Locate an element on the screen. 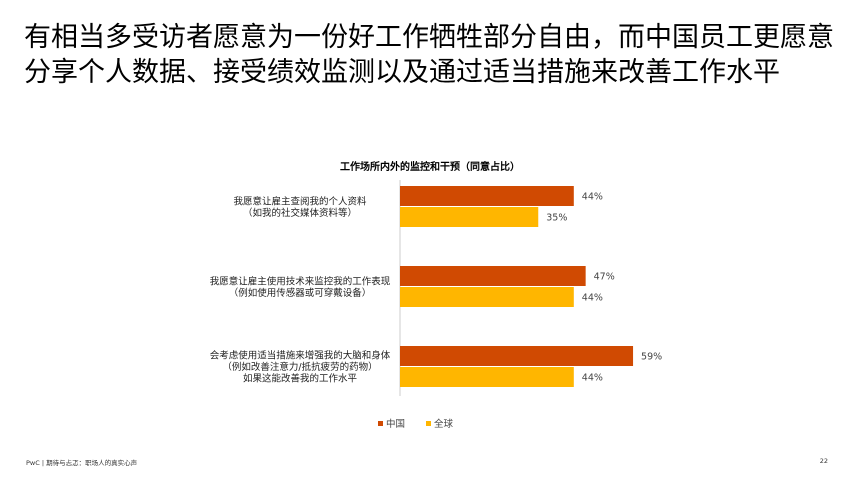 The image size is (860, 484). category-label-2: 我愿意让雇主使用技术来监控我的工作表现（例如使用传感器或可穿戴设备） is located at coordinates (300, 287).